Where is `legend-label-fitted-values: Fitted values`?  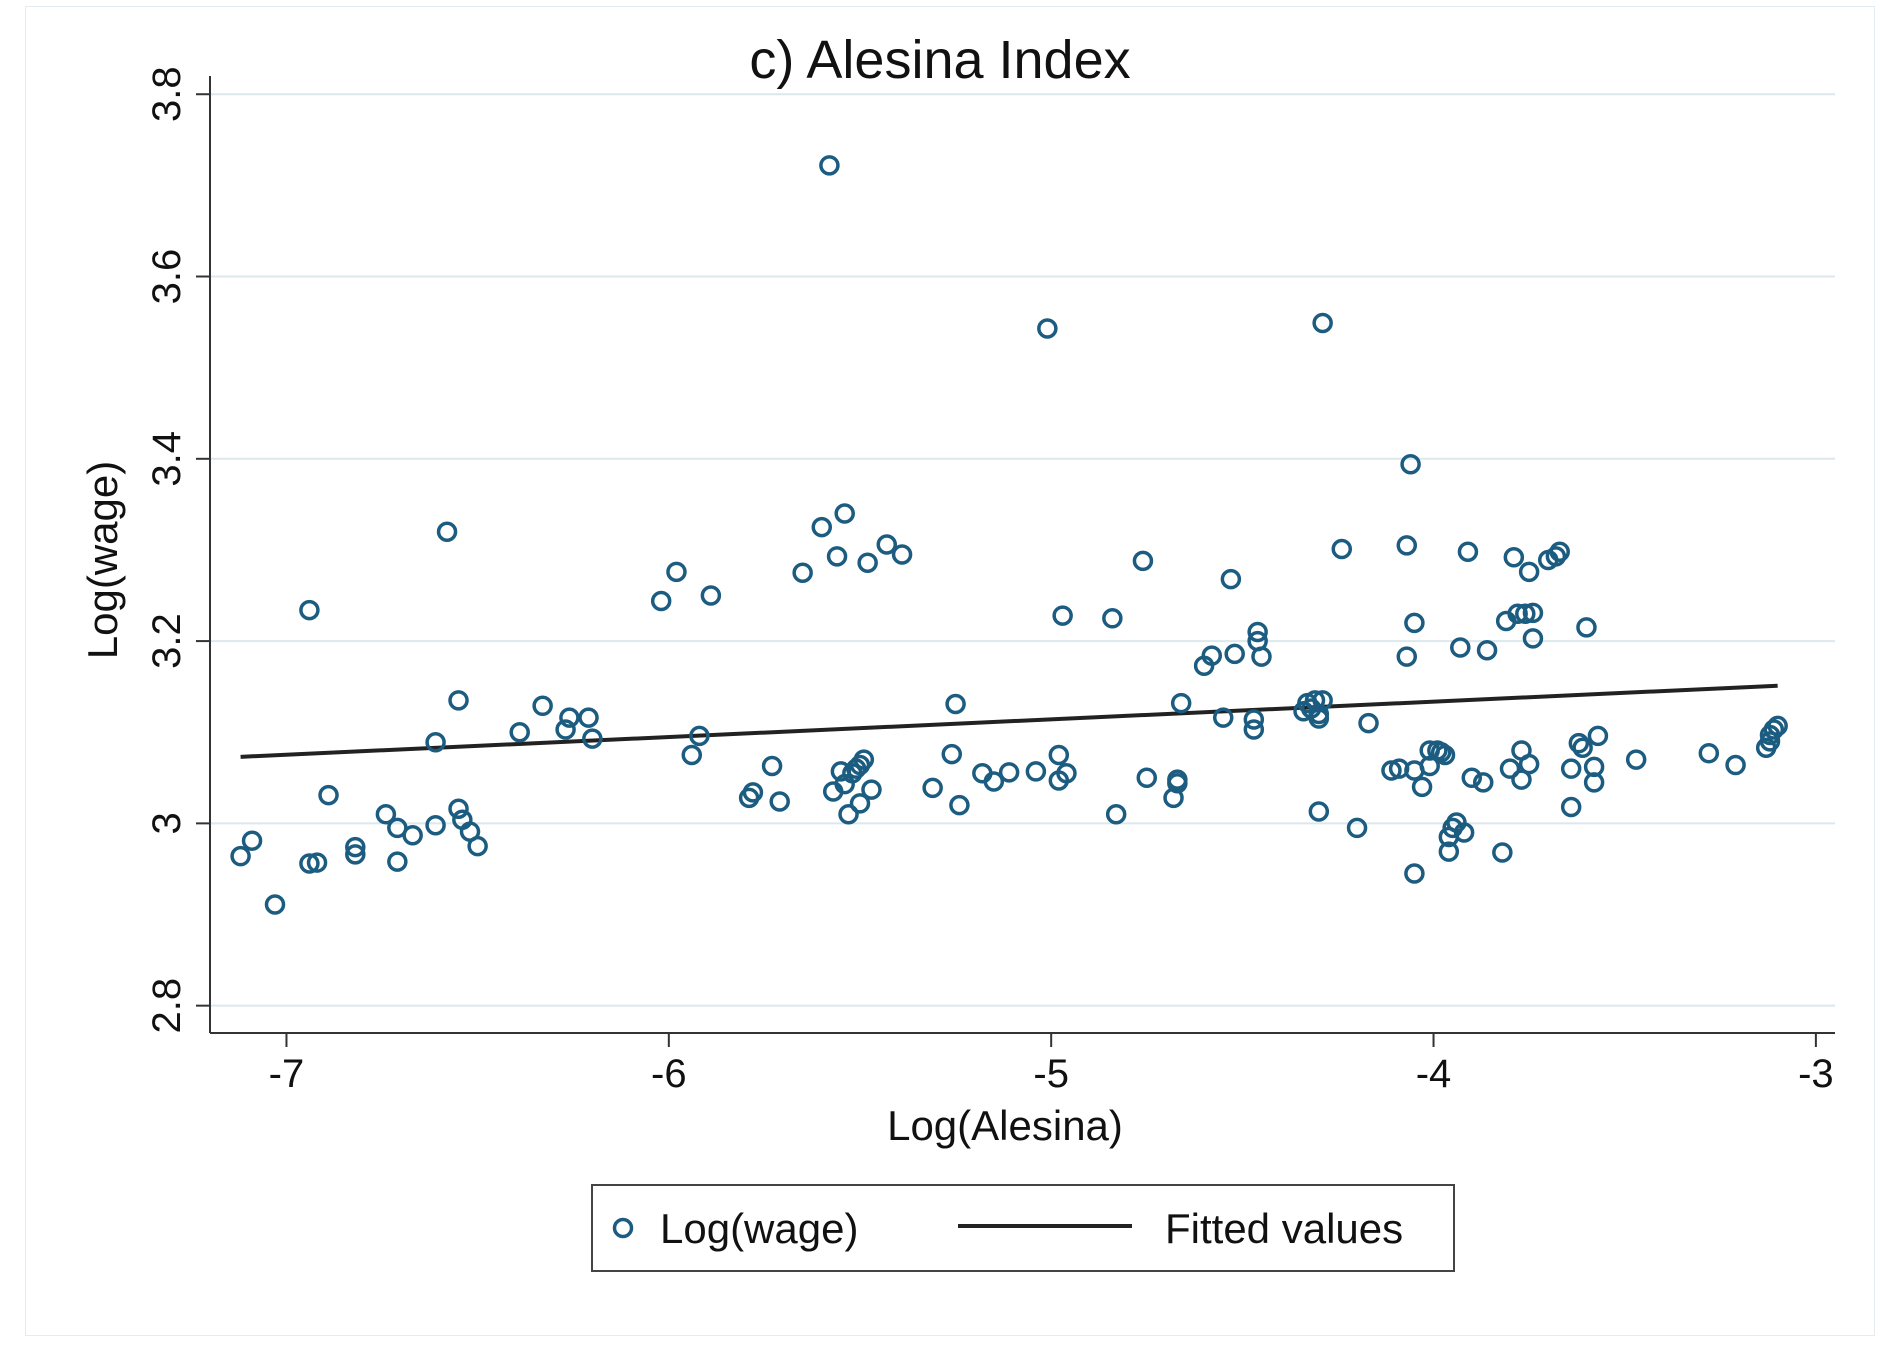
legend-label-fitted-values: Fitted values is located at coordinates (1284, 1228).